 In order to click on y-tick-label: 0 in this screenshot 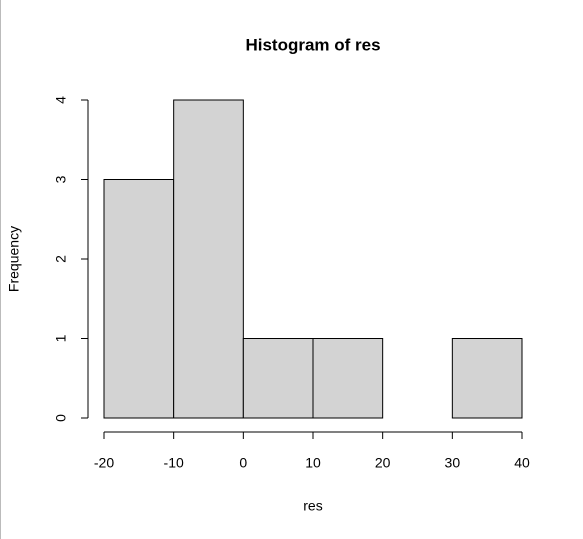, I will do `click(61, 418)`.